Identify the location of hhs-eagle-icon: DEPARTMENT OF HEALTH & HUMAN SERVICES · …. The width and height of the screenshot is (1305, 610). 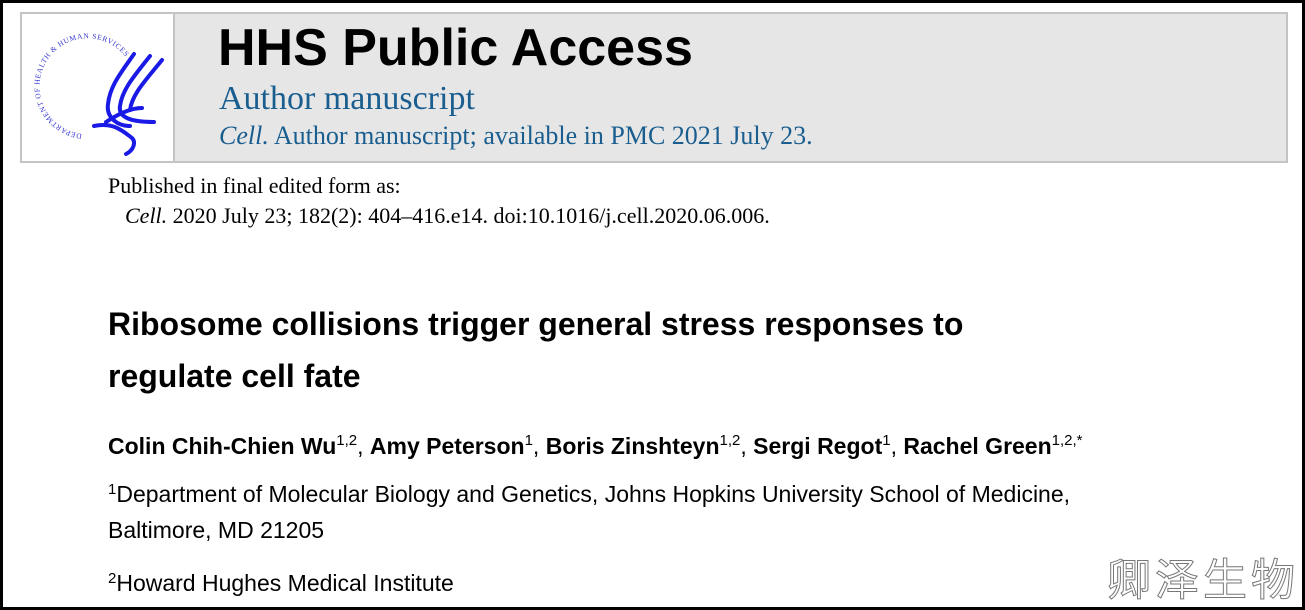
(91, 81).